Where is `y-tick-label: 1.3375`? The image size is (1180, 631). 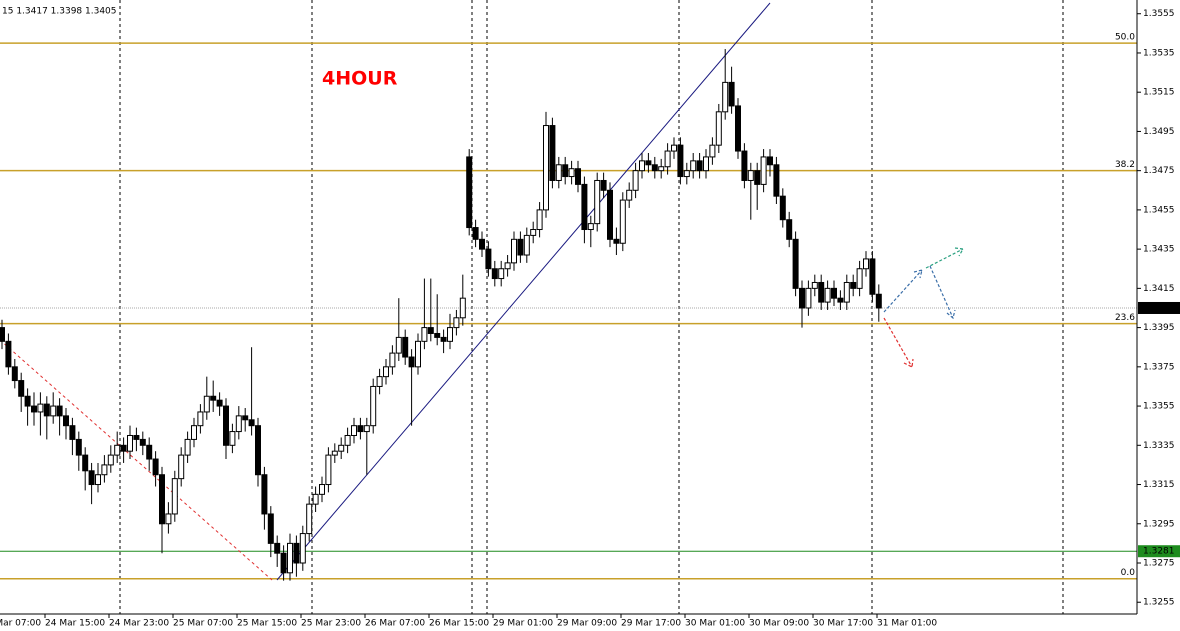 y-tick-label: 1.3375 is located at coordinates (1159, 367).